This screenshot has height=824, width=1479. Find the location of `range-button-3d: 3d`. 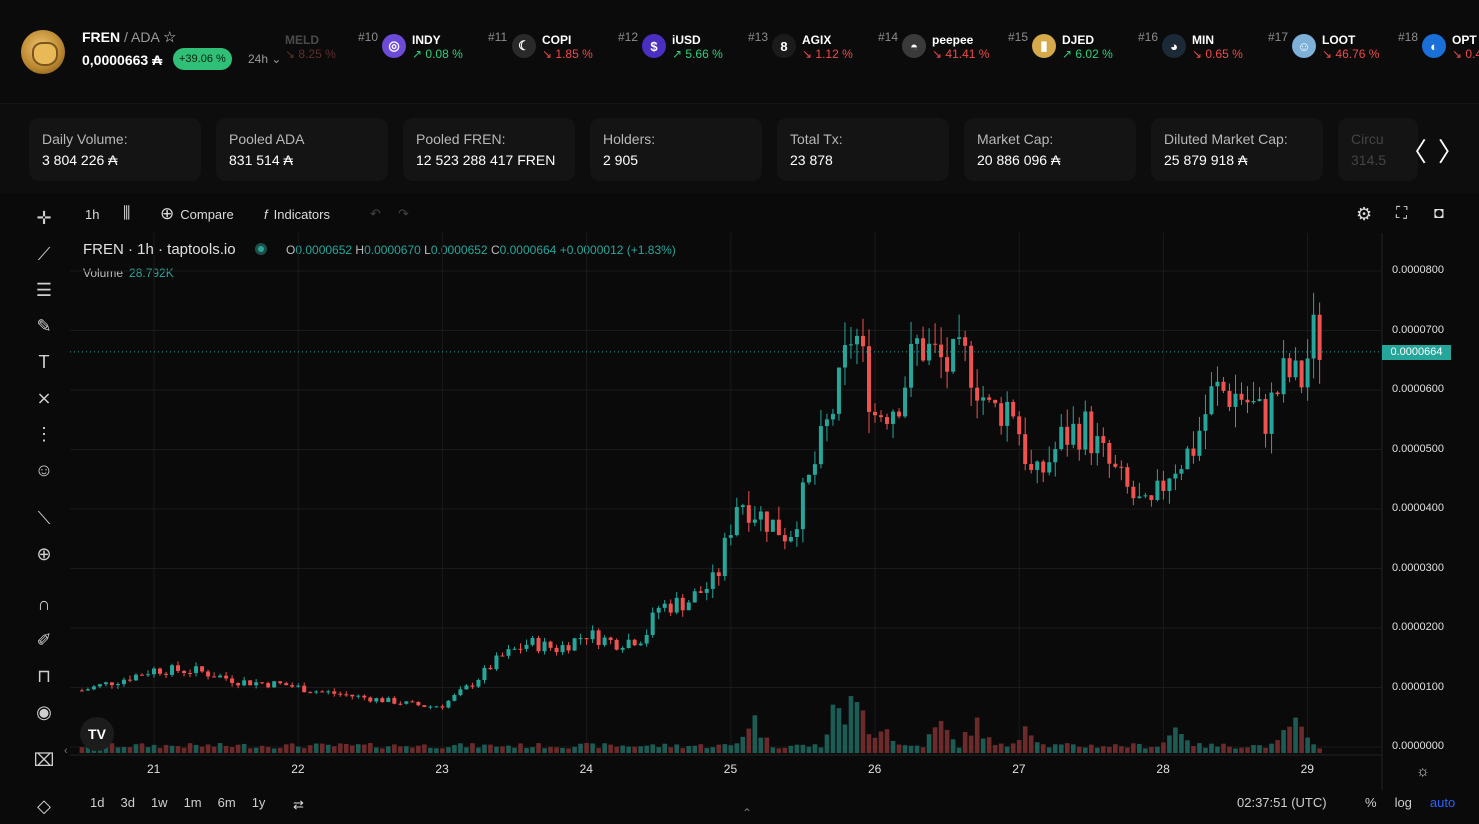

range-button-3d: 3d is located at coordinates (127, 802).